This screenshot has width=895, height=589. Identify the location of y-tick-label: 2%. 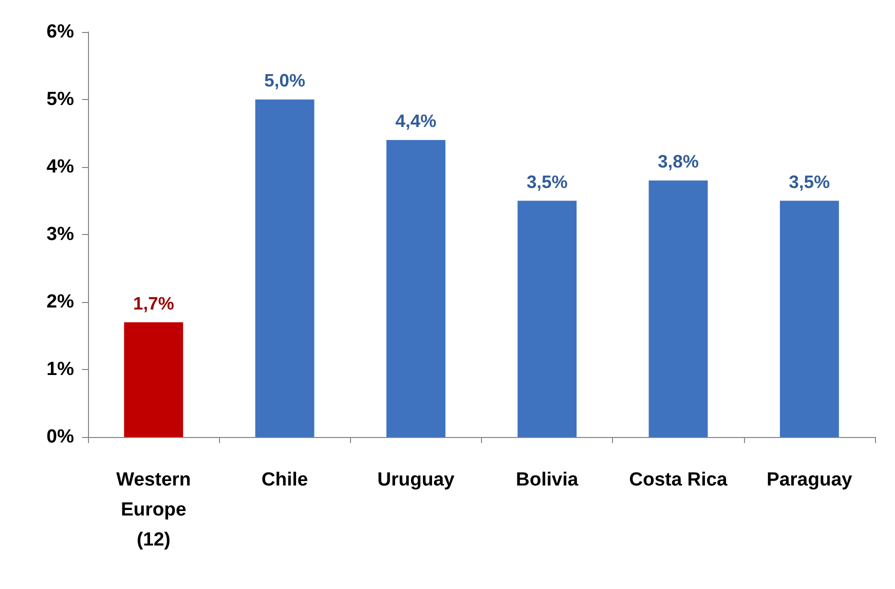
(60, 302).